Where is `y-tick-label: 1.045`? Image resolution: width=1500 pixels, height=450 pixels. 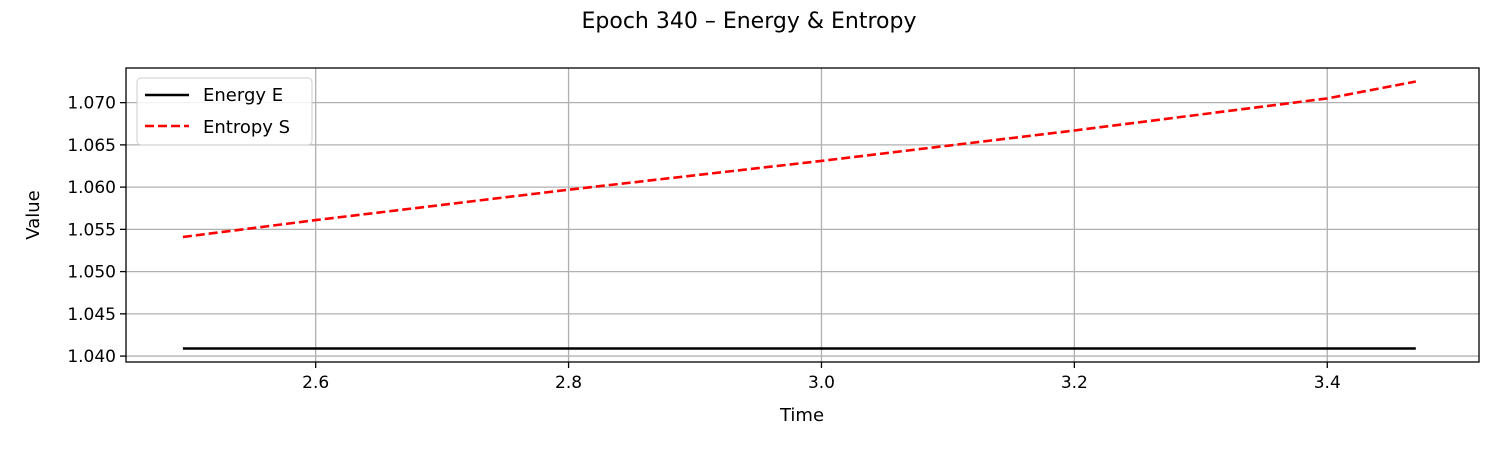 y-tick-label: 1.045 is located at coordinates (91, 315).